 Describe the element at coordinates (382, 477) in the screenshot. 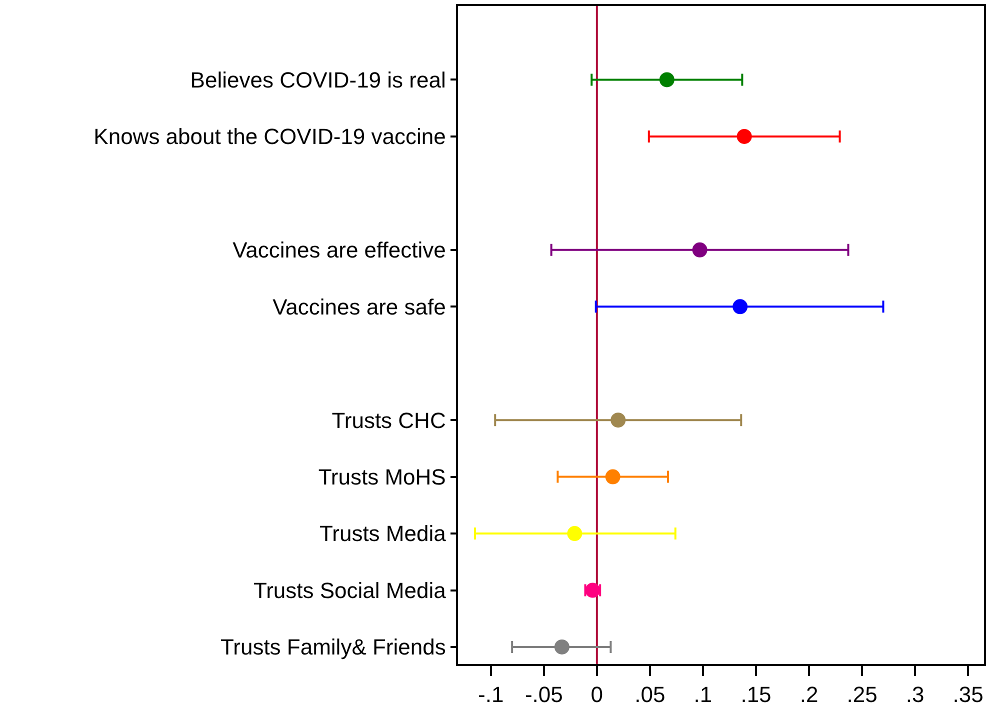

I see `y-tick-label: Trusts MoHS` at that location.